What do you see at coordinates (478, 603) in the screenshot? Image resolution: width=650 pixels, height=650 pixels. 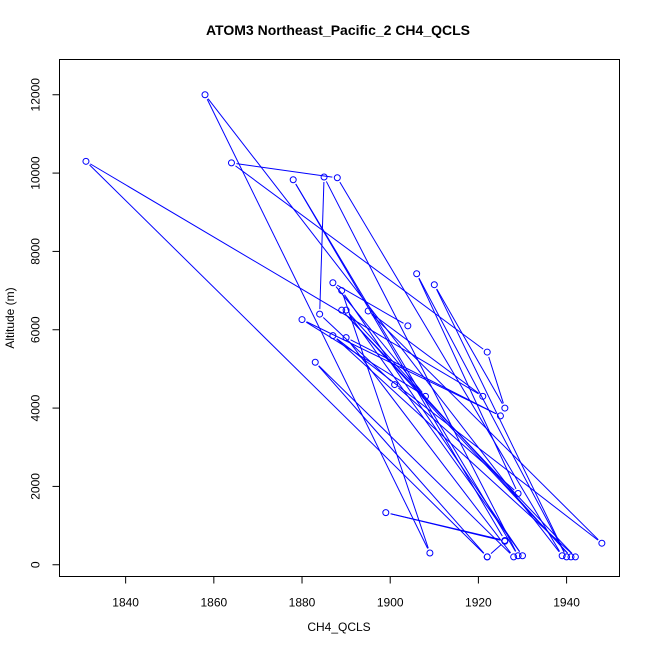 I see `x-tick-label: 1920` at bounding box center [478, 603].